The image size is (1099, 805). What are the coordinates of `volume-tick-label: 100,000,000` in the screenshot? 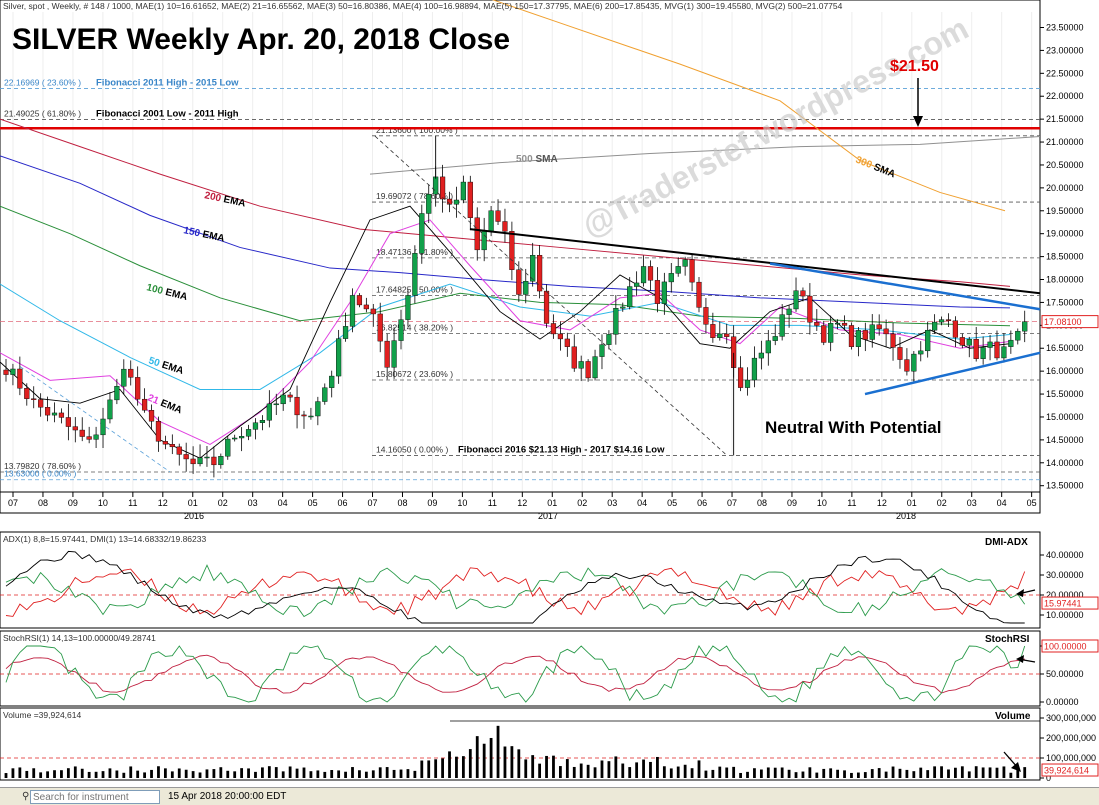 It's located at (1071, 758).